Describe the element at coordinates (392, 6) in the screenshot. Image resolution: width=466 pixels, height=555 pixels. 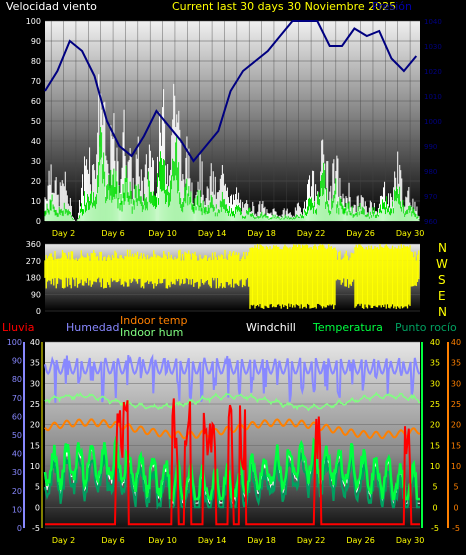
I see `pressure-title: Presión` at that location.